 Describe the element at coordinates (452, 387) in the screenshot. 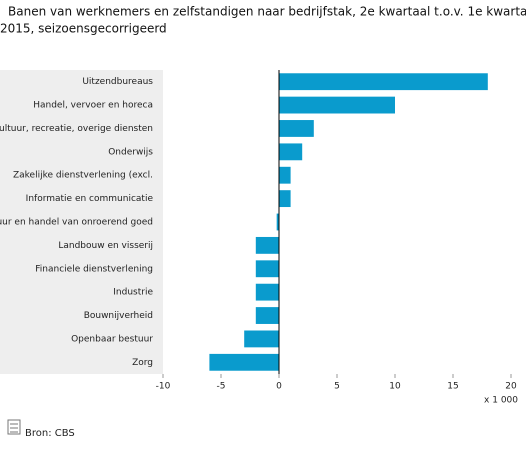

I see `x-tick-label: 15` at that location.